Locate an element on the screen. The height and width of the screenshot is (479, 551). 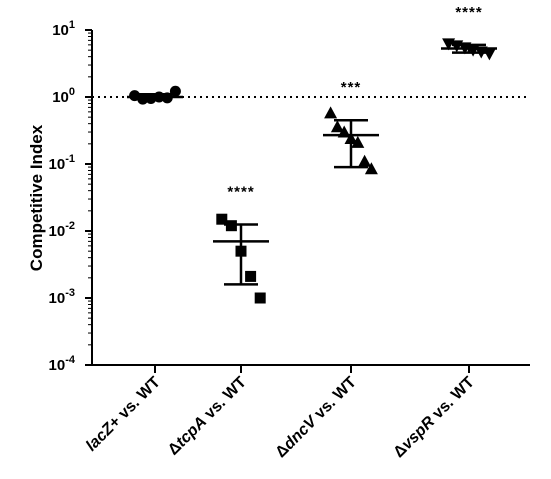
y-axis-title: Competitive Index is located at coordinates (36, 197).